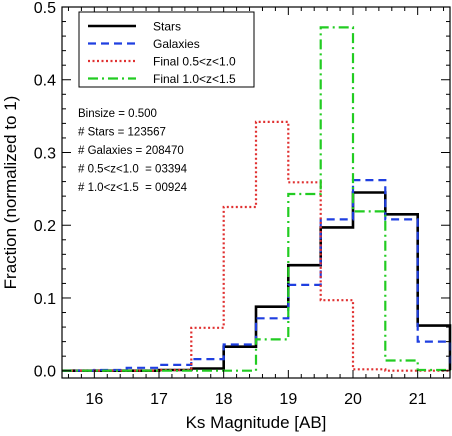 The width and height of the screenshot is (452, 436). What do you see at coordinates (45, 226) in the screenshot?
I see `y-tick-label: 0.2` at bounding box center [45, 226].